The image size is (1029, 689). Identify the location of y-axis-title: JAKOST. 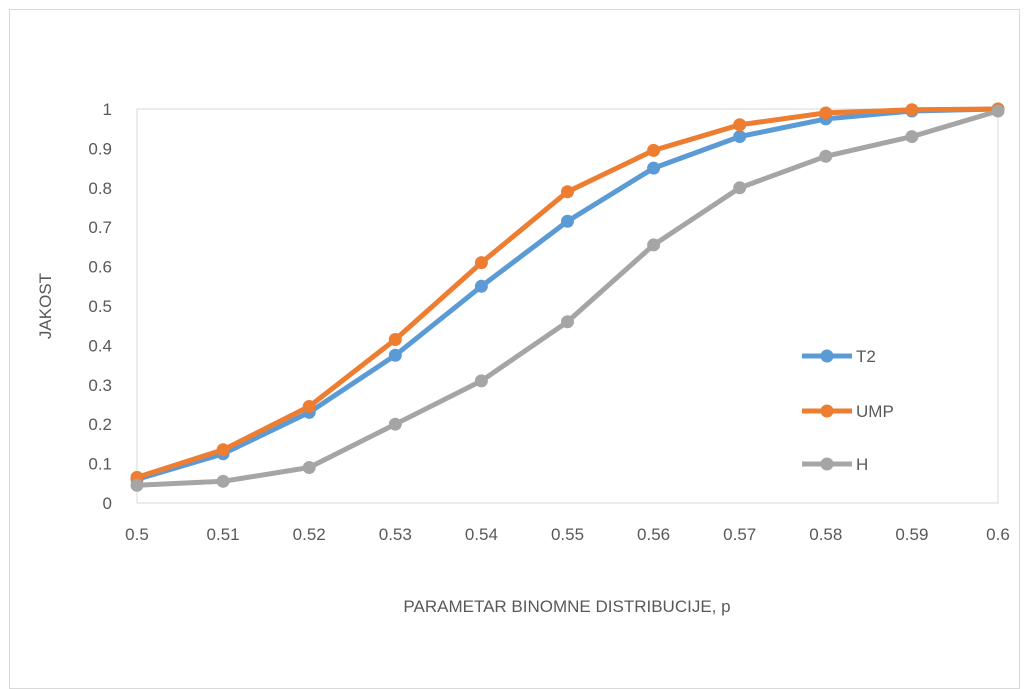
(45, 306).